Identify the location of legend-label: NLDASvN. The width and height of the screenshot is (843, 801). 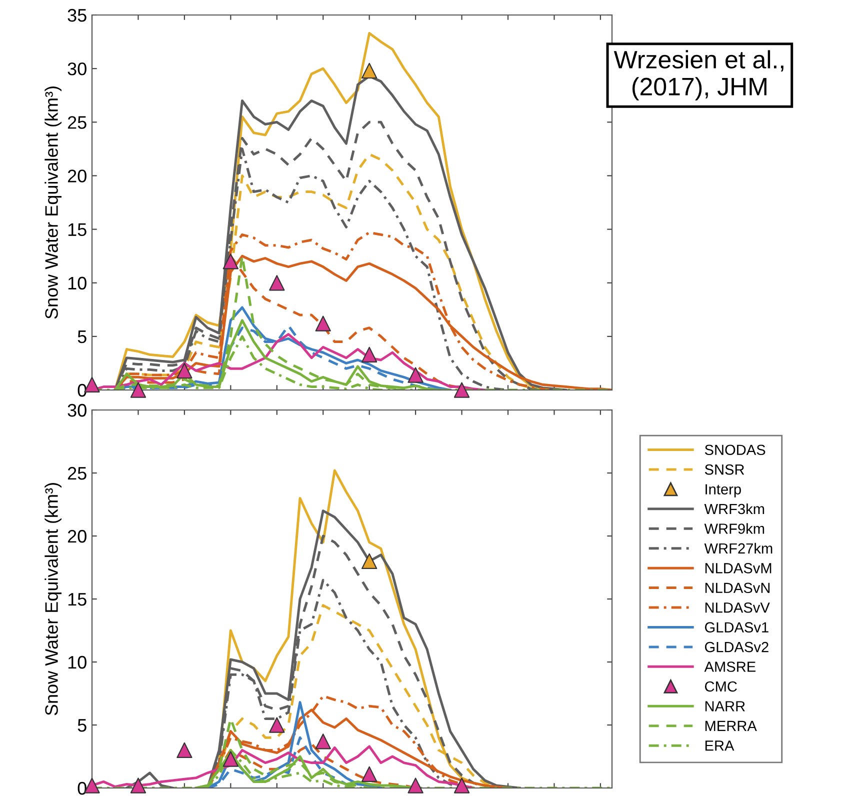
(737, 588).